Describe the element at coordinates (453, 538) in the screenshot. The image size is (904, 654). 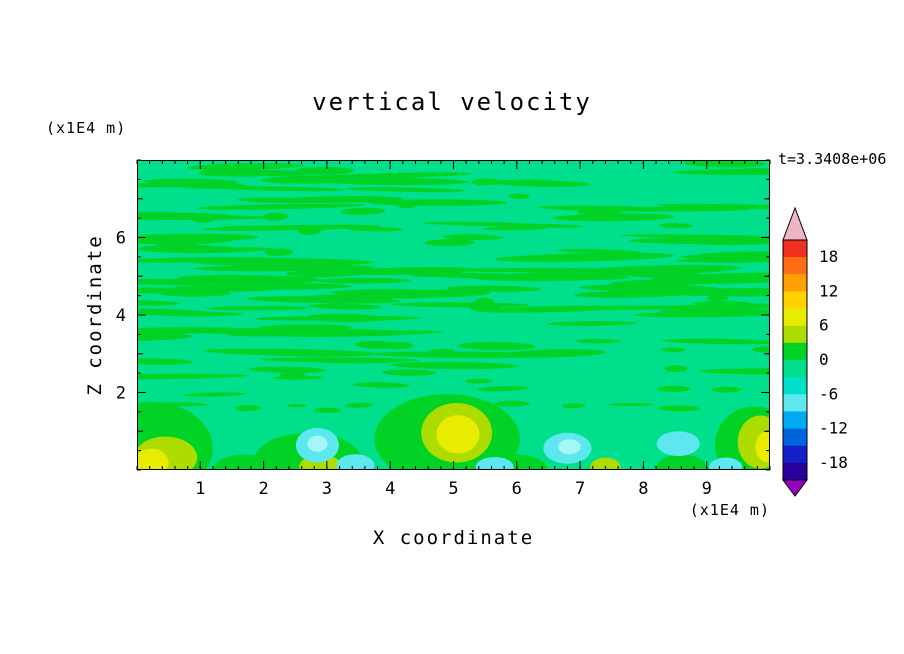
I see `x-axis-title: X coordinate` at that location.